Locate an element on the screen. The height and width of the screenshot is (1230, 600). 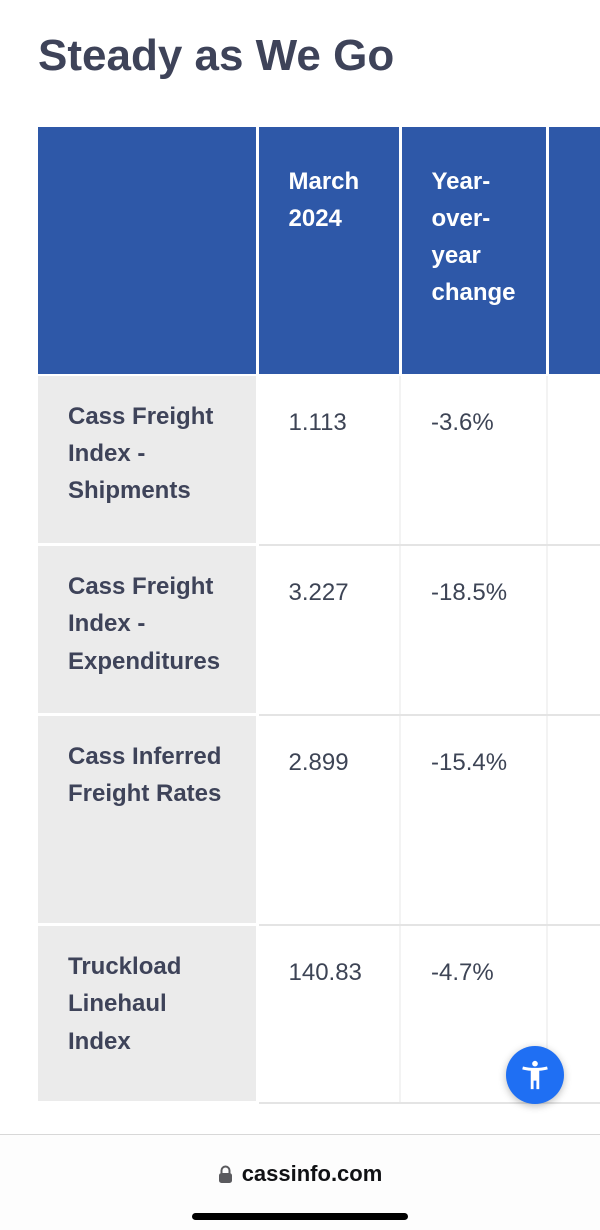
row-value: 3.227 is located at coordinates (329, 630).